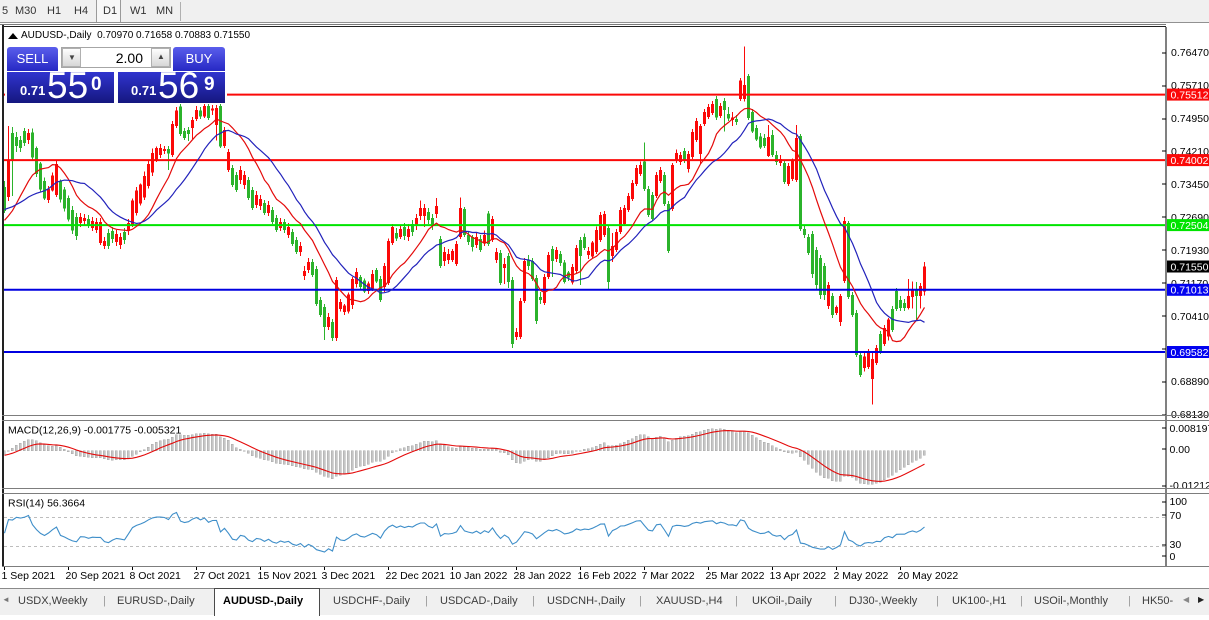  Describe the element at coordinates (607, 576) in the screenshot. I see `svg-text: 16 Feb 2022` at that location.